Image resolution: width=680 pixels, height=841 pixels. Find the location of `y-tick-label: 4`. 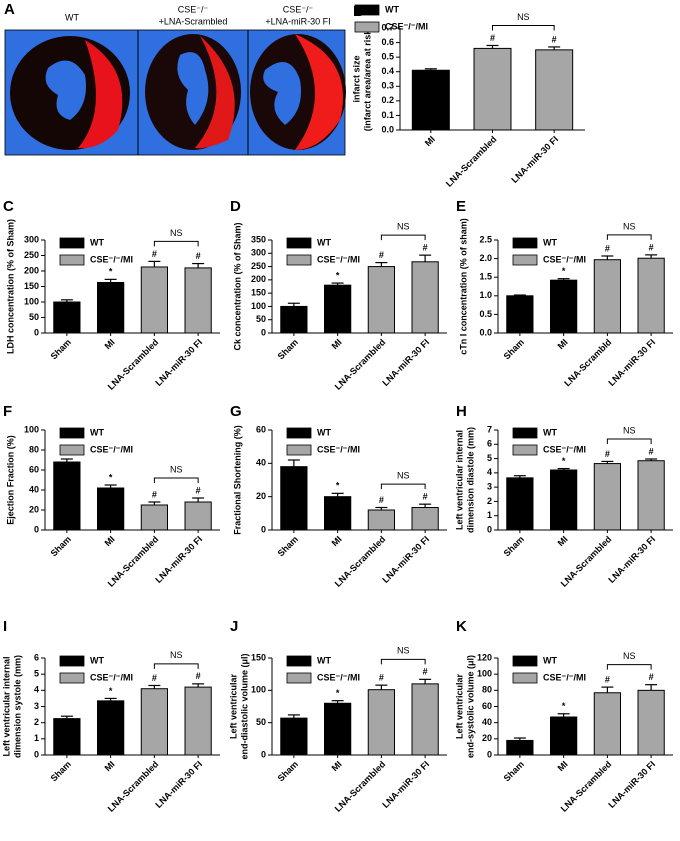

y-tick-label: 4 is located at coordinates (489, 472).